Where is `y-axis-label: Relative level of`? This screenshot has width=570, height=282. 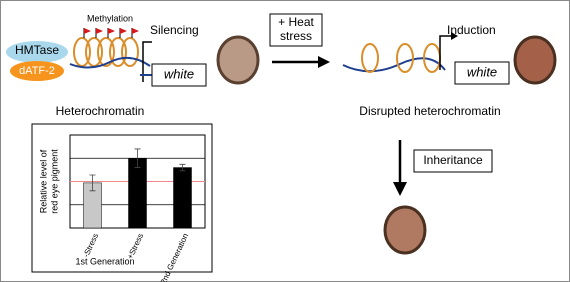 y-axis-label: Relative level of is located at coordinates (43, 181).